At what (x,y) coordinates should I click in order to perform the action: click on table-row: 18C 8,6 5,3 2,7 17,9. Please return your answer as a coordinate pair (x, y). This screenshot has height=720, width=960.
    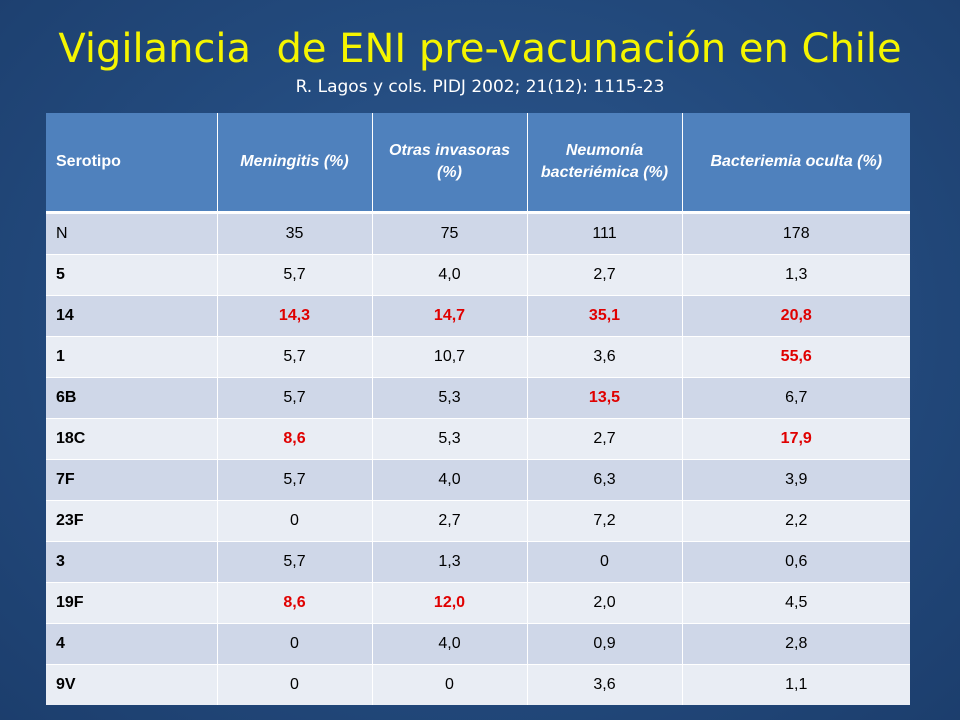
    Looking at the image, I should click on (478, 439).